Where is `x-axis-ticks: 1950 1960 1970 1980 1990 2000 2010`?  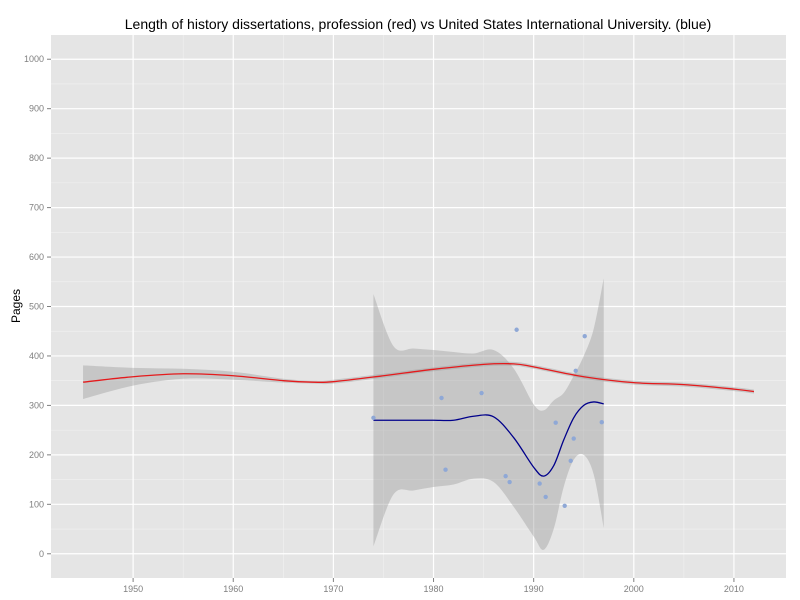
x-axis-ticks: 1950 1960 1970 1980 1990 2000 2010 is located at coordinates (433, 586).